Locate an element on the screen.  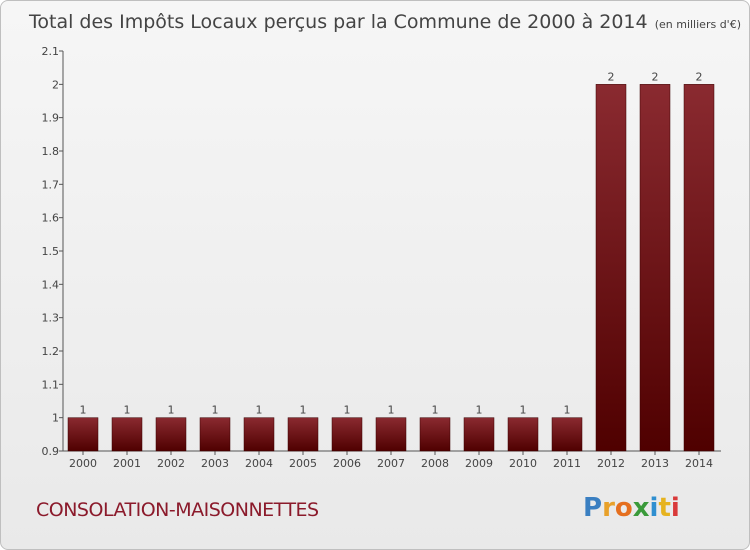
logo-letter: r is located at coordinates (608, 508).